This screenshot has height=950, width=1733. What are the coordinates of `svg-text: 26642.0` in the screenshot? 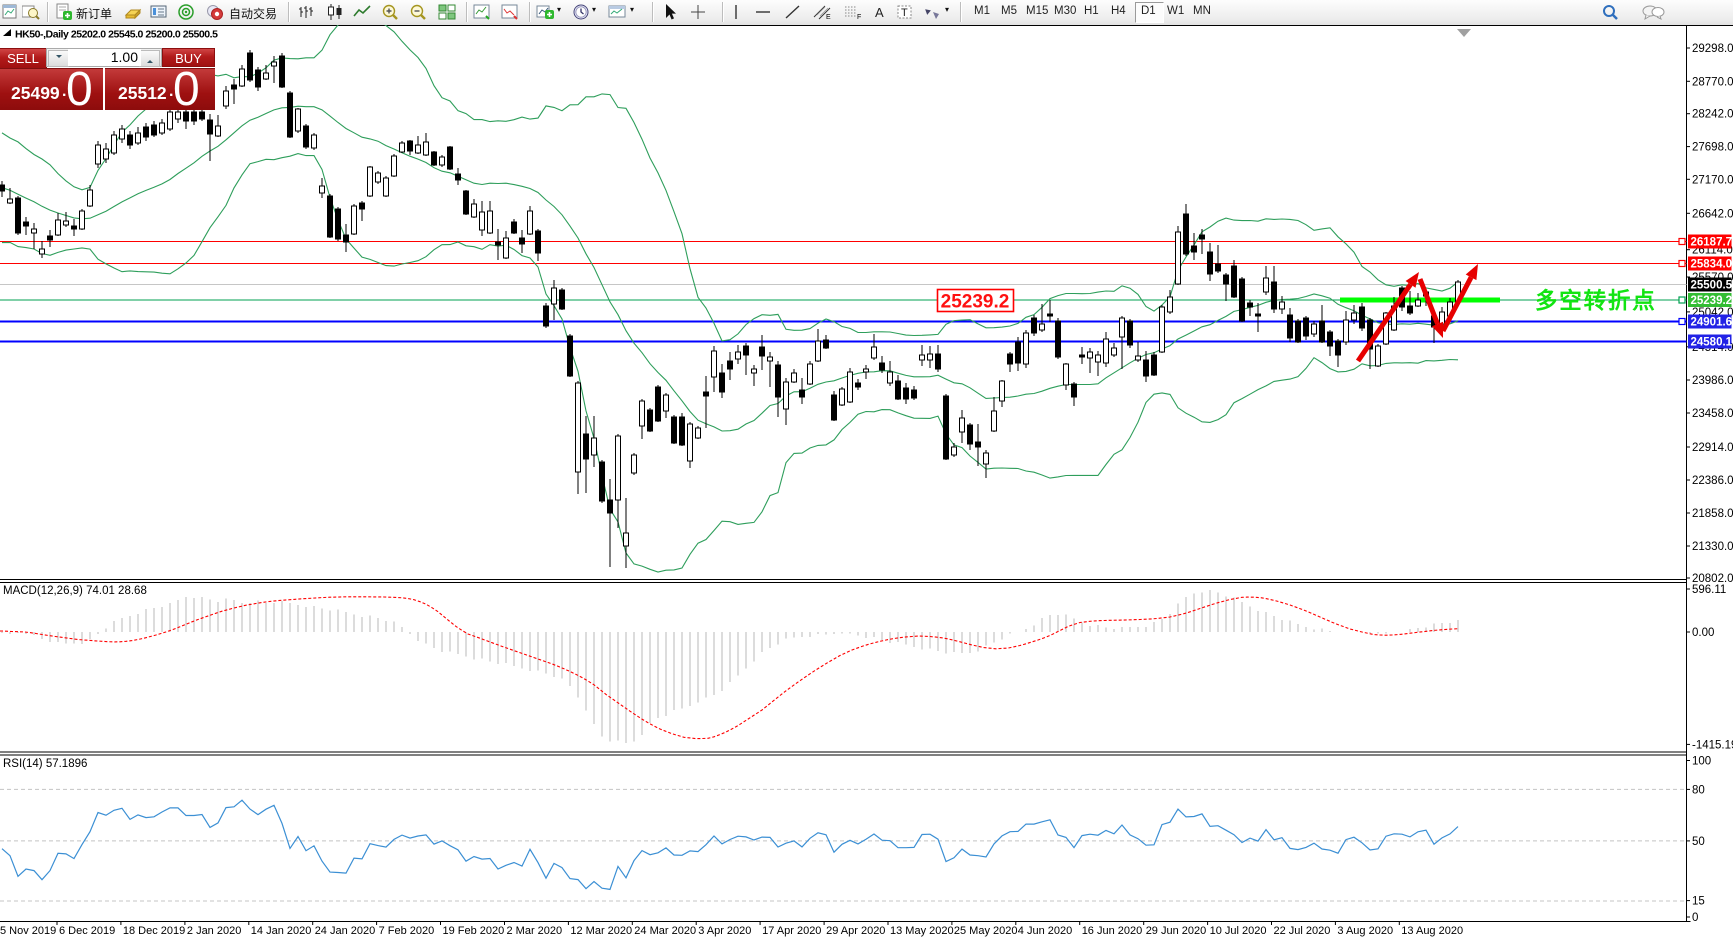 It's located at (1712, 214).